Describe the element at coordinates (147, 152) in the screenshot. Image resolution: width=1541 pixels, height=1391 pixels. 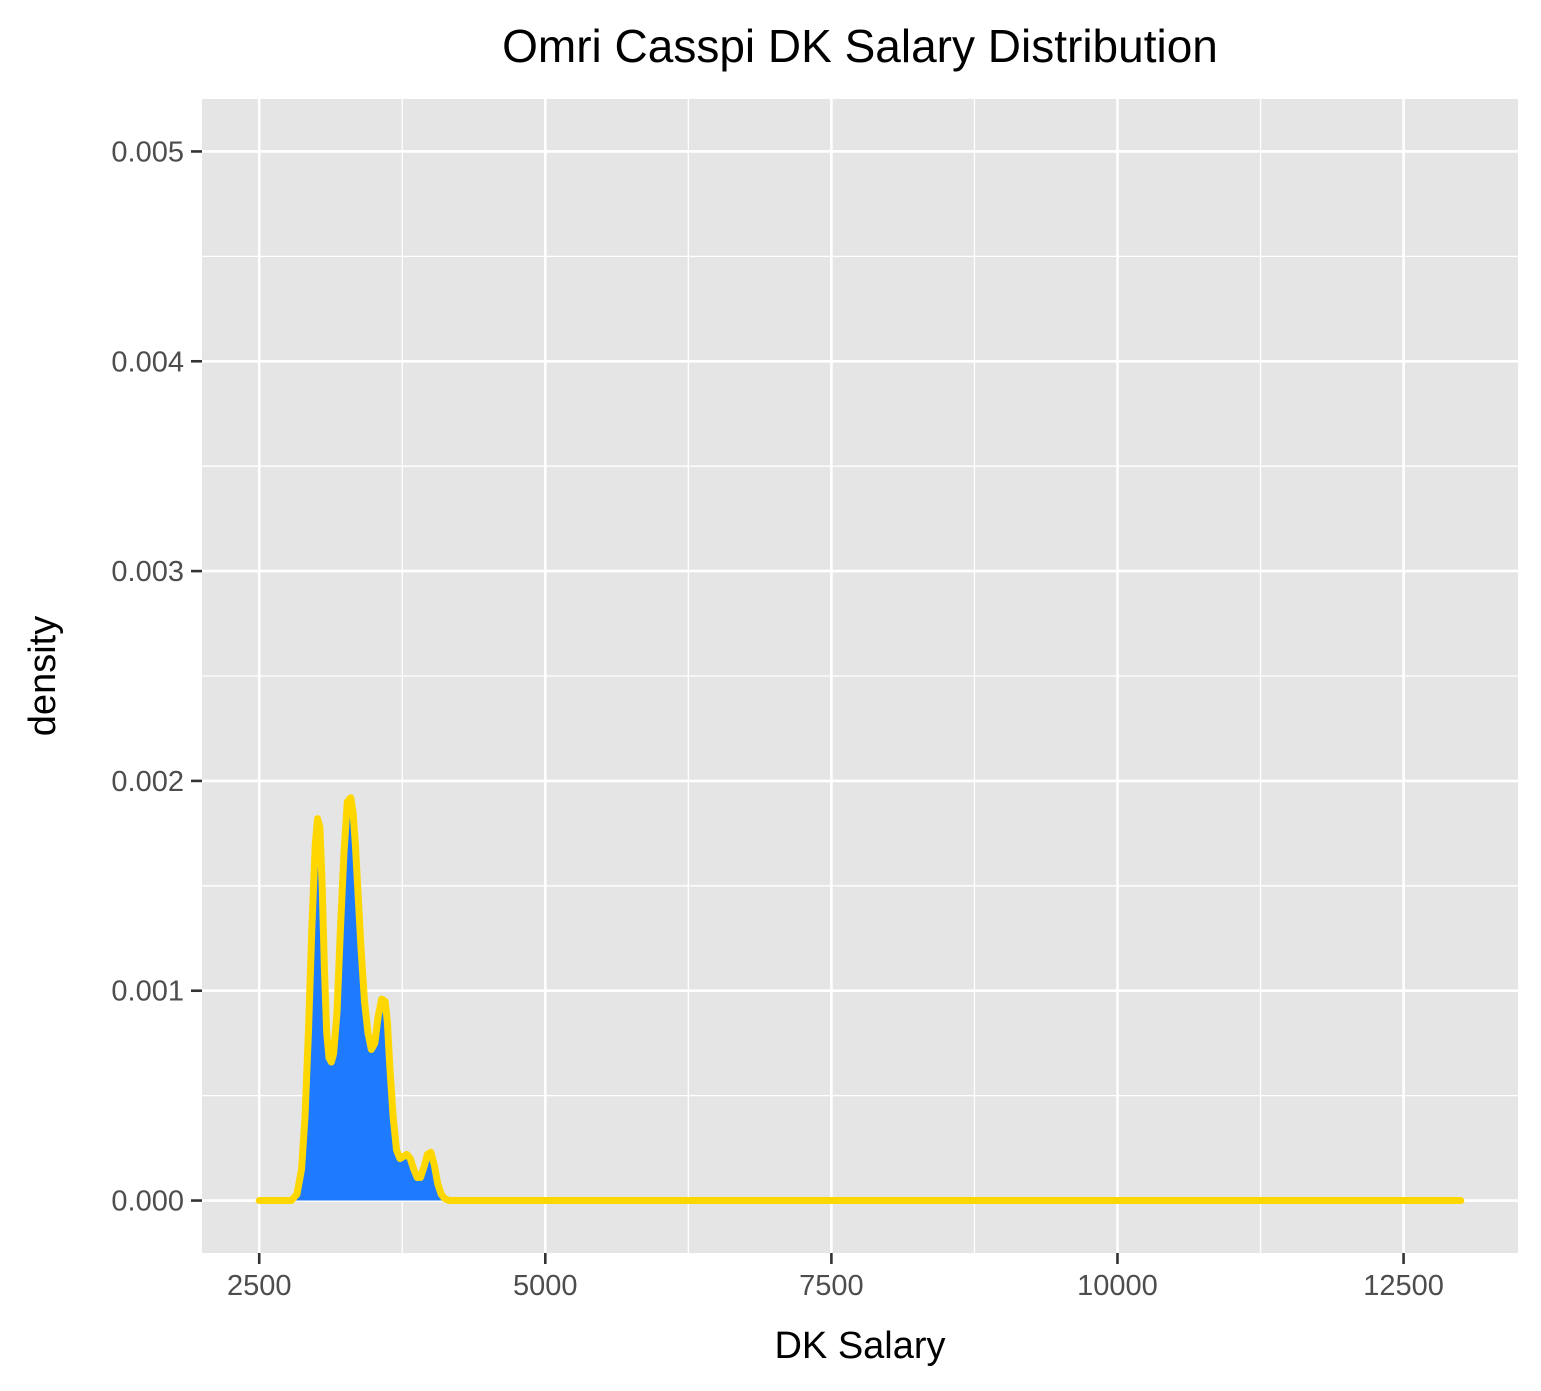
I see `y-tick-label: 0.005` at that location.